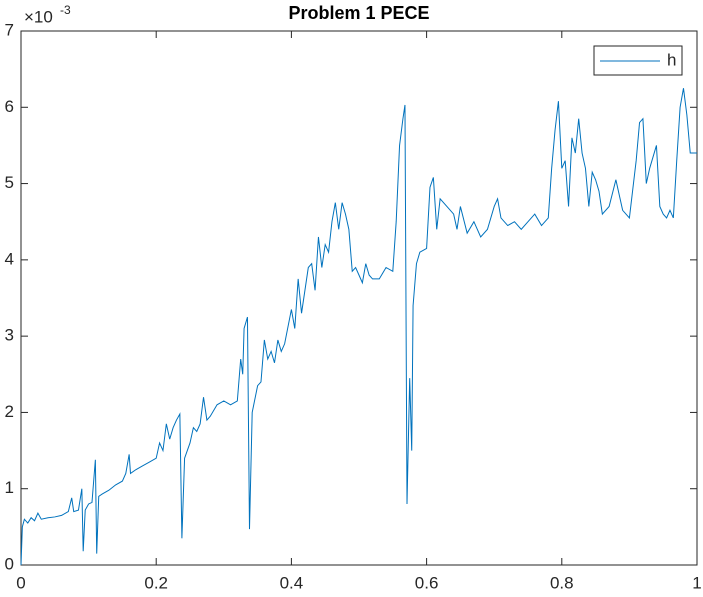 The image size is (703, 597). I want to click on x-tick-label: 0.2, so click(156, 582).